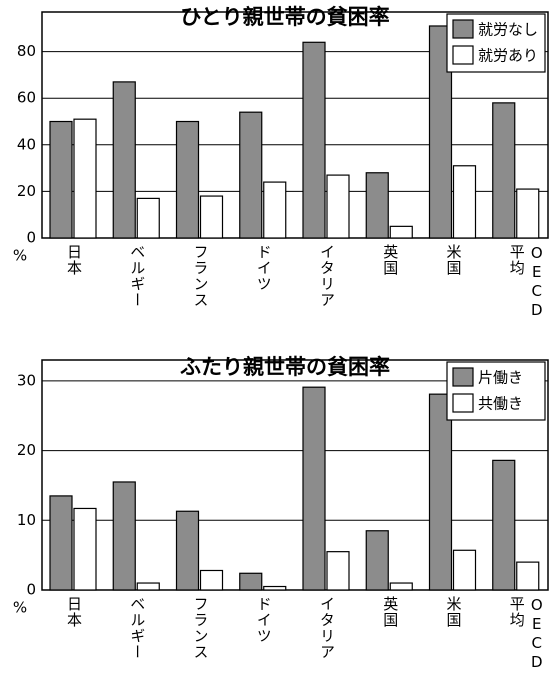  What do you see at coordinates (26, 380) in the screenshot?
I see `y-tick-label: 30` at bounding box center [26, 380].